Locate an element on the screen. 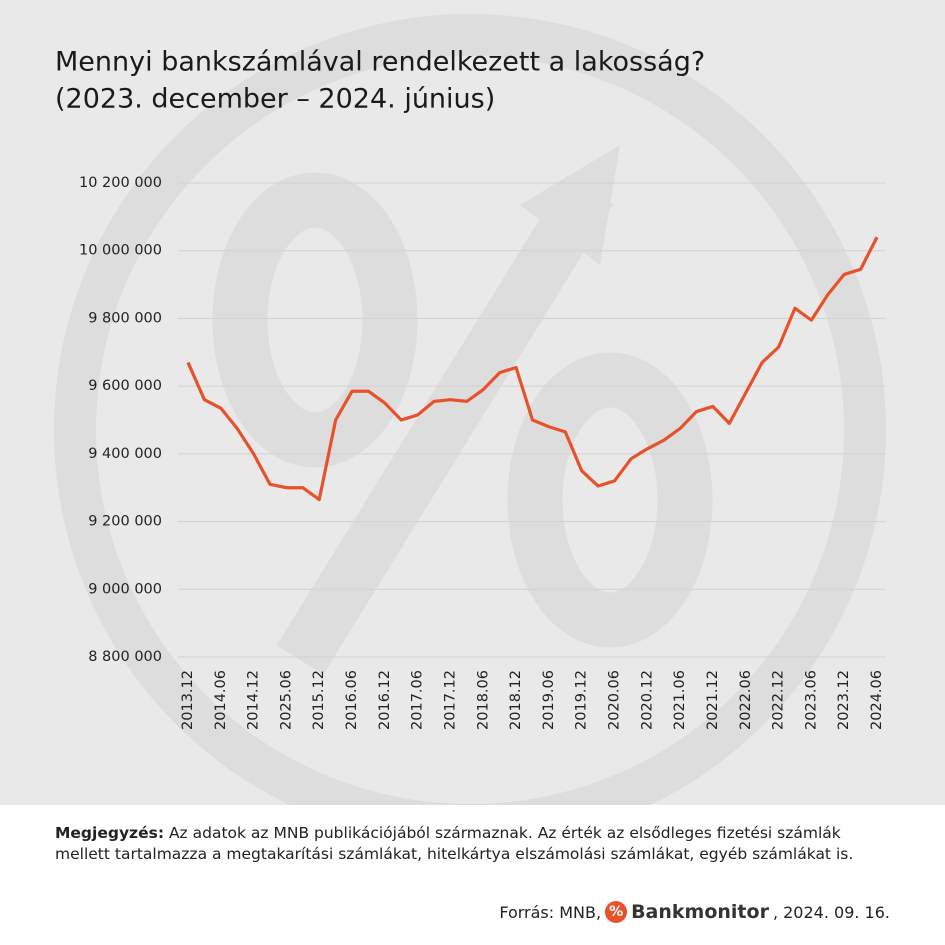 This screenshot has height=945, width=945. x-tick-label: 2017.12 is located at coordinates (450, 700).